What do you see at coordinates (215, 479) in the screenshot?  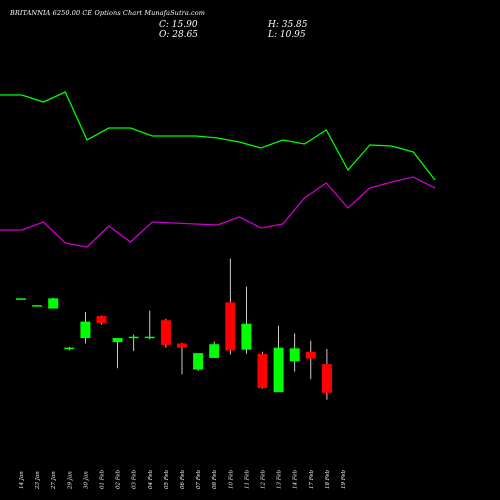 I see `x-tick-label: 08 Feb` at bounding box center [215, 479].